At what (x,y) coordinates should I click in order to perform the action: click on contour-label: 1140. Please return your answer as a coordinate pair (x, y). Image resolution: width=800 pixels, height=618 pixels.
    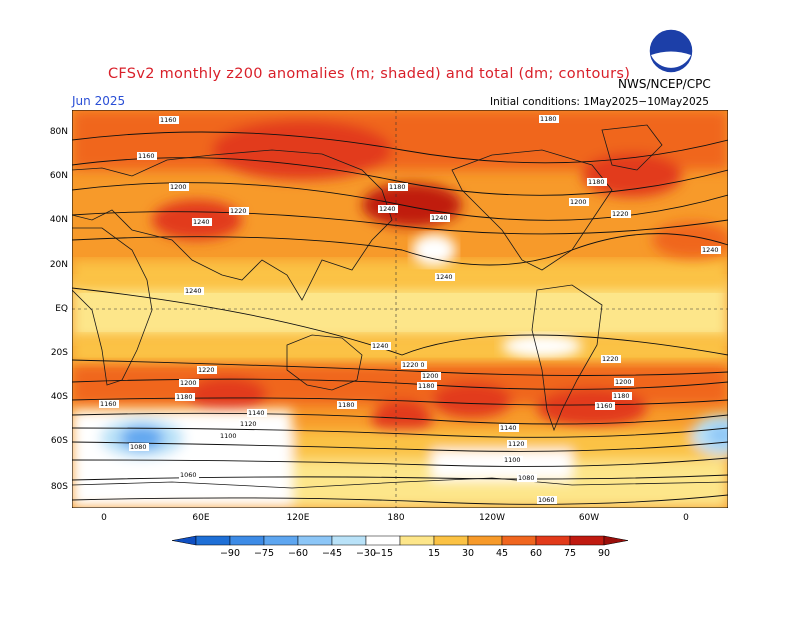
    Looking at the image, I should click on (257, 413).